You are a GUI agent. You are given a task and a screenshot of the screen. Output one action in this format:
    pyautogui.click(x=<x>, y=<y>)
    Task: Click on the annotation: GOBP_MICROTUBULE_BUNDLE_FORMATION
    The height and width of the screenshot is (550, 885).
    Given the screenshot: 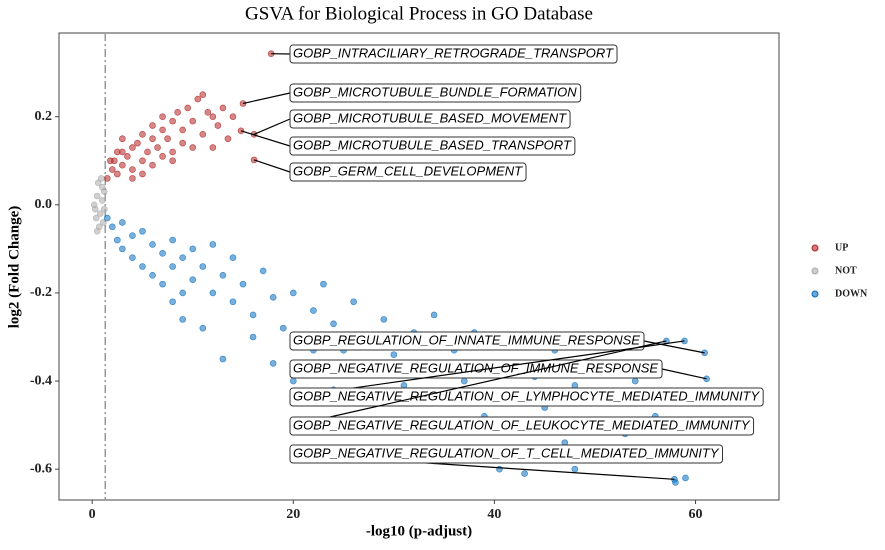 What is the action you would take?
    pyautogui.click(x=435, y=93)
    